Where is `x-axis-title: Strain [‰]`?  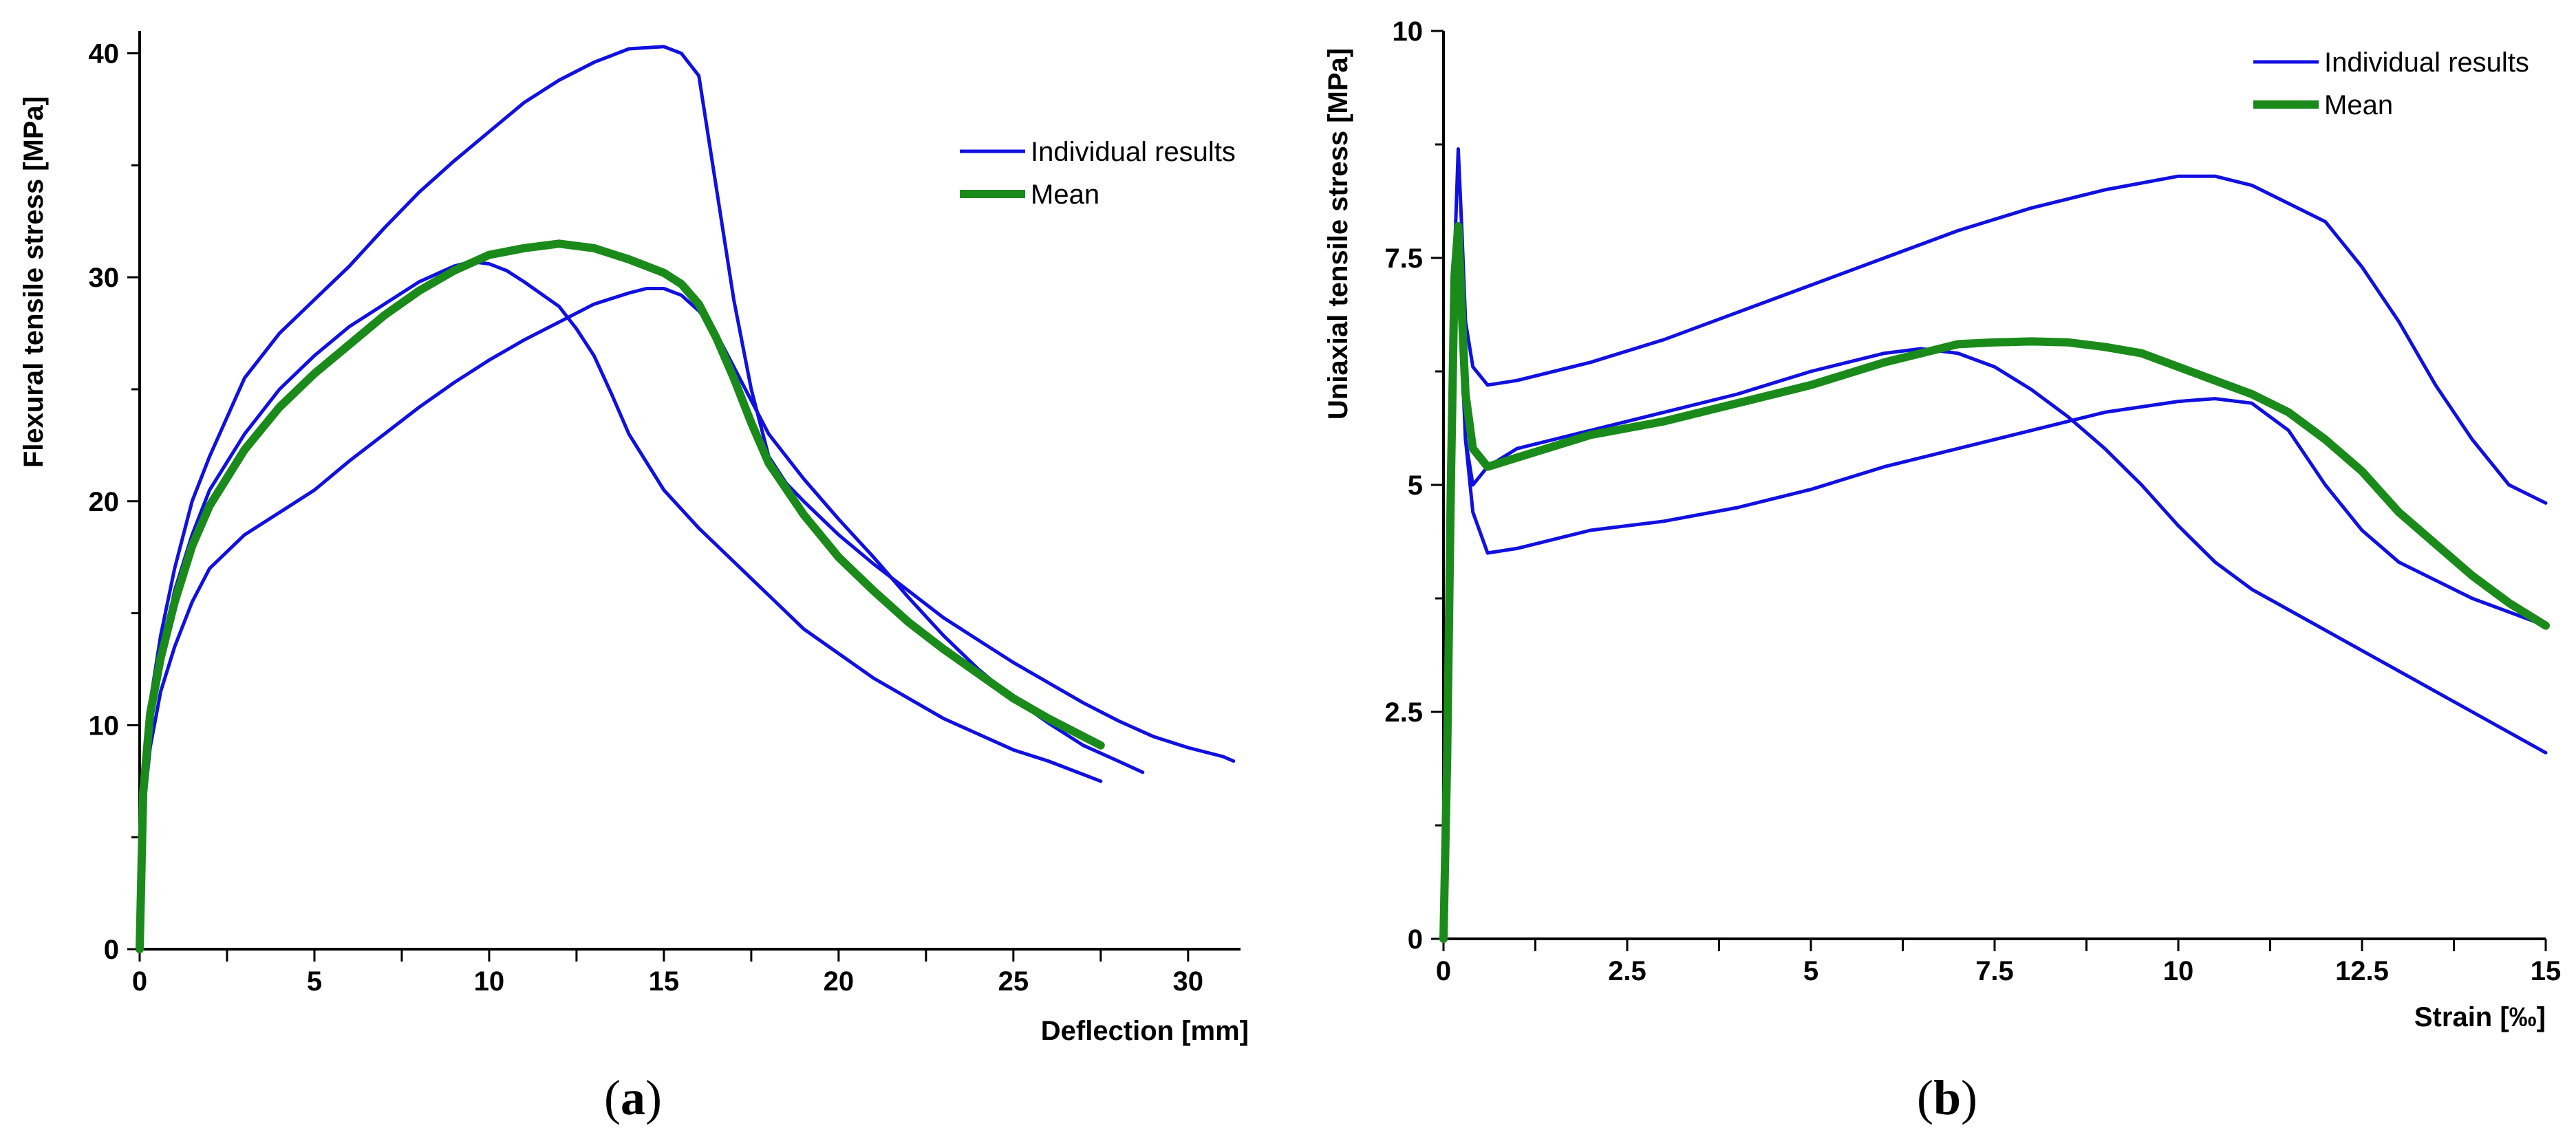
x-axis-title: Strain [‰] is located at coordinates (2480, 1017).